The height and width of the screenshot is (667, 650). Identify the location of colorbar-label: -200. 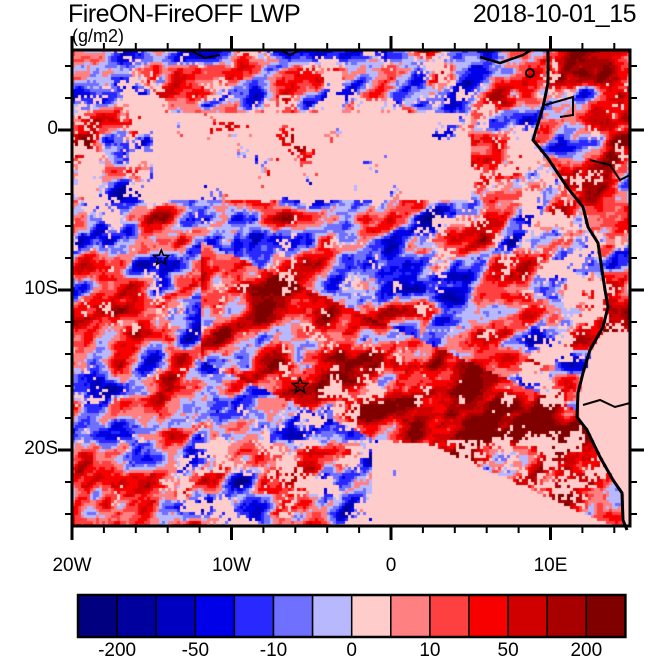
(117, 650).